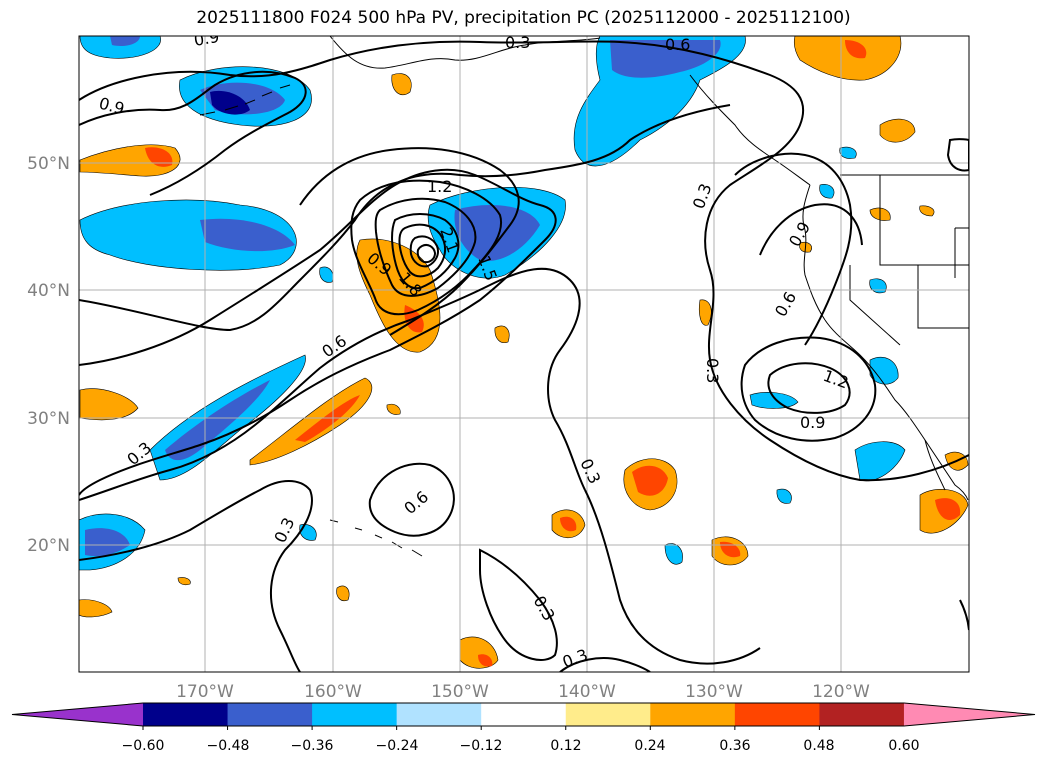 The image size is (1047, 765). I want to click on lat-label: 50°N, so click(48, 164).